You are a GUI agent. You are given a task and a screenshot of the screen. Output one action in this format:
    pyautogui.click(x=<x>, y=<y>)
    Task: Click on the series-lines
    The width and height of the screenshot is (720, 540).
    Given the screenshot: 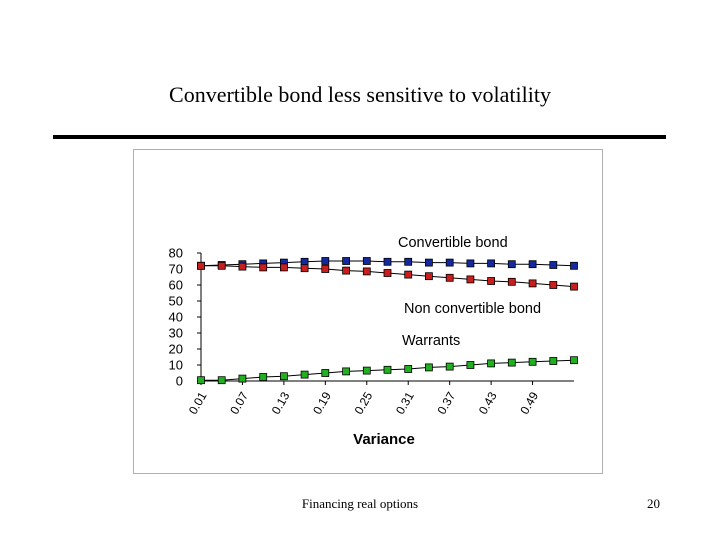 What is the action you would take?
    pyautogui.click(x=387, y=321)
    